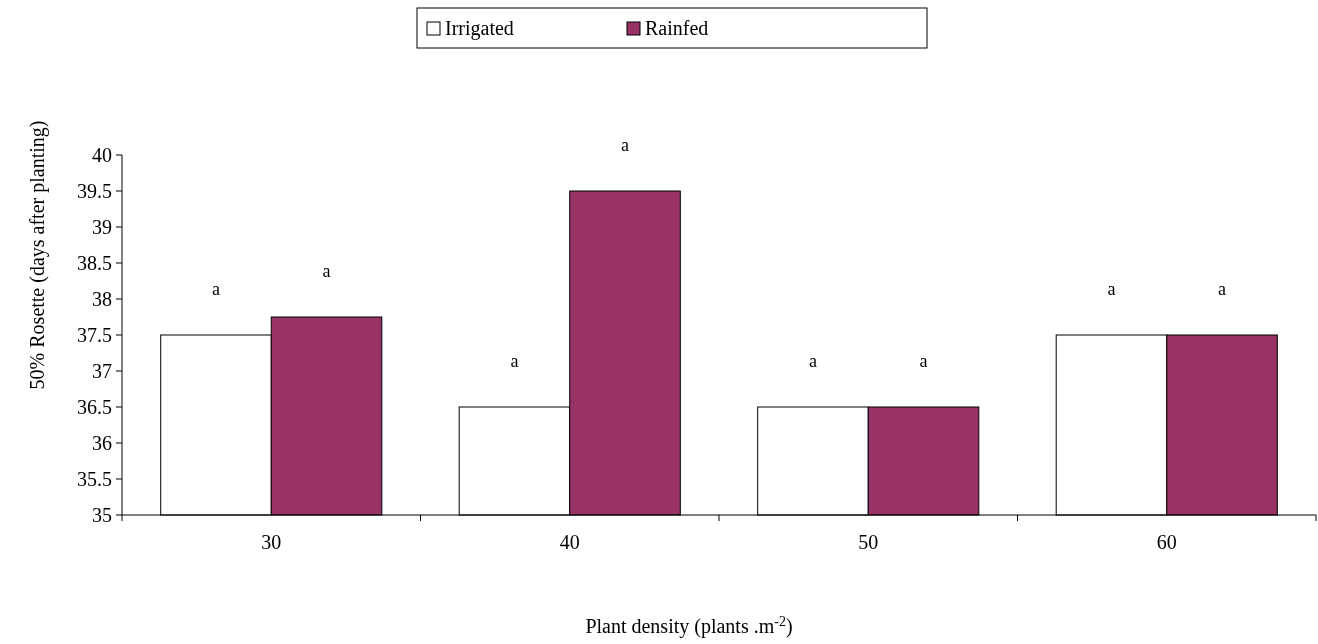 Image resolution: width=1318 pixels, height=644 pixels. I want to click on x-tick-label: 50, so click(868, 542).